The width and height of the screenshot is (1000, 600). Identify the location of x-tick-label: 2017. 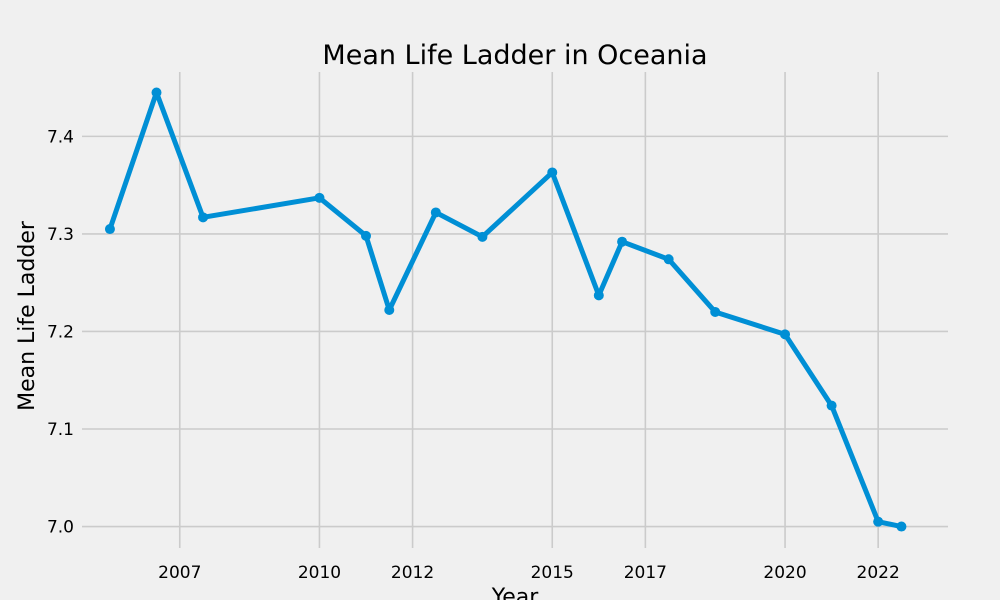
(645, 573).